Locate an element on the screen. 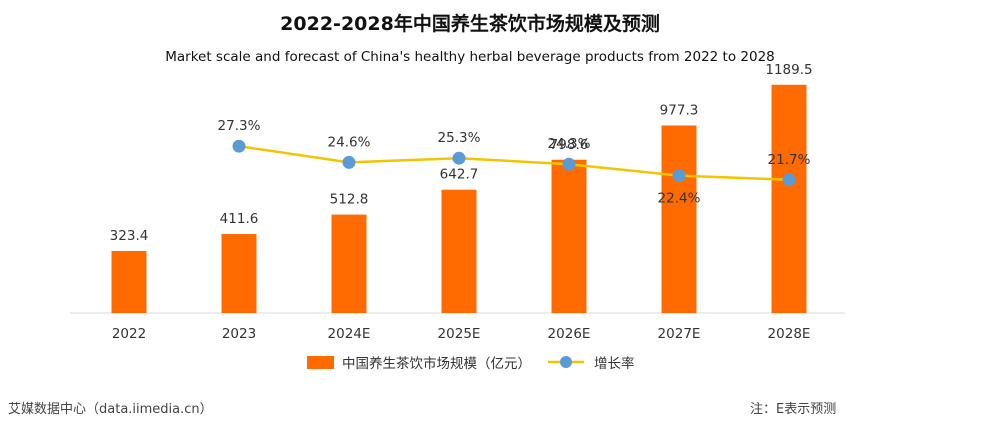  growth-rate-label-2024E: 24.6% is located at coordinates (349, 142).